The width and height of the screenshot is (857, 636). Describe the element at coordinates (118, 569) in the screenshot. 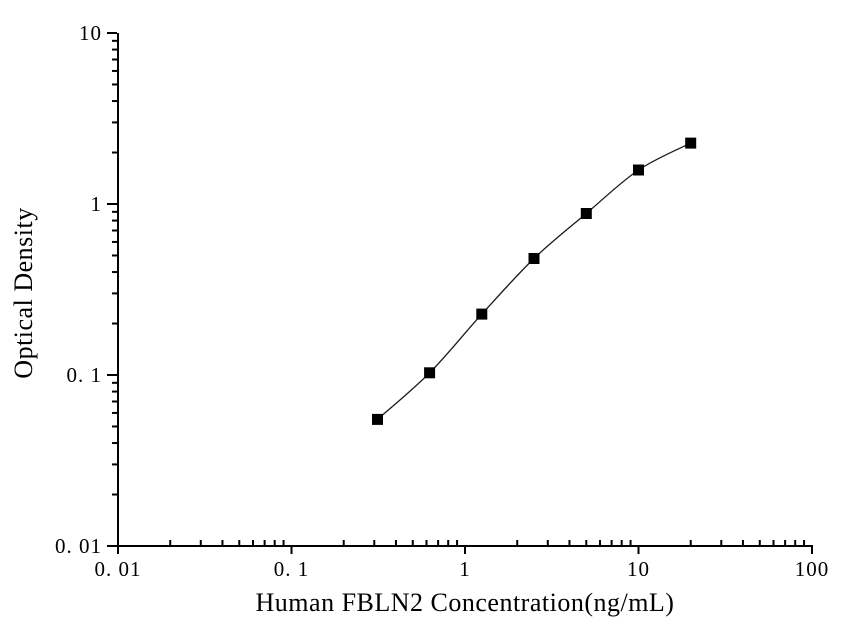

I see `x-tick-label: 0. 01` at that location.